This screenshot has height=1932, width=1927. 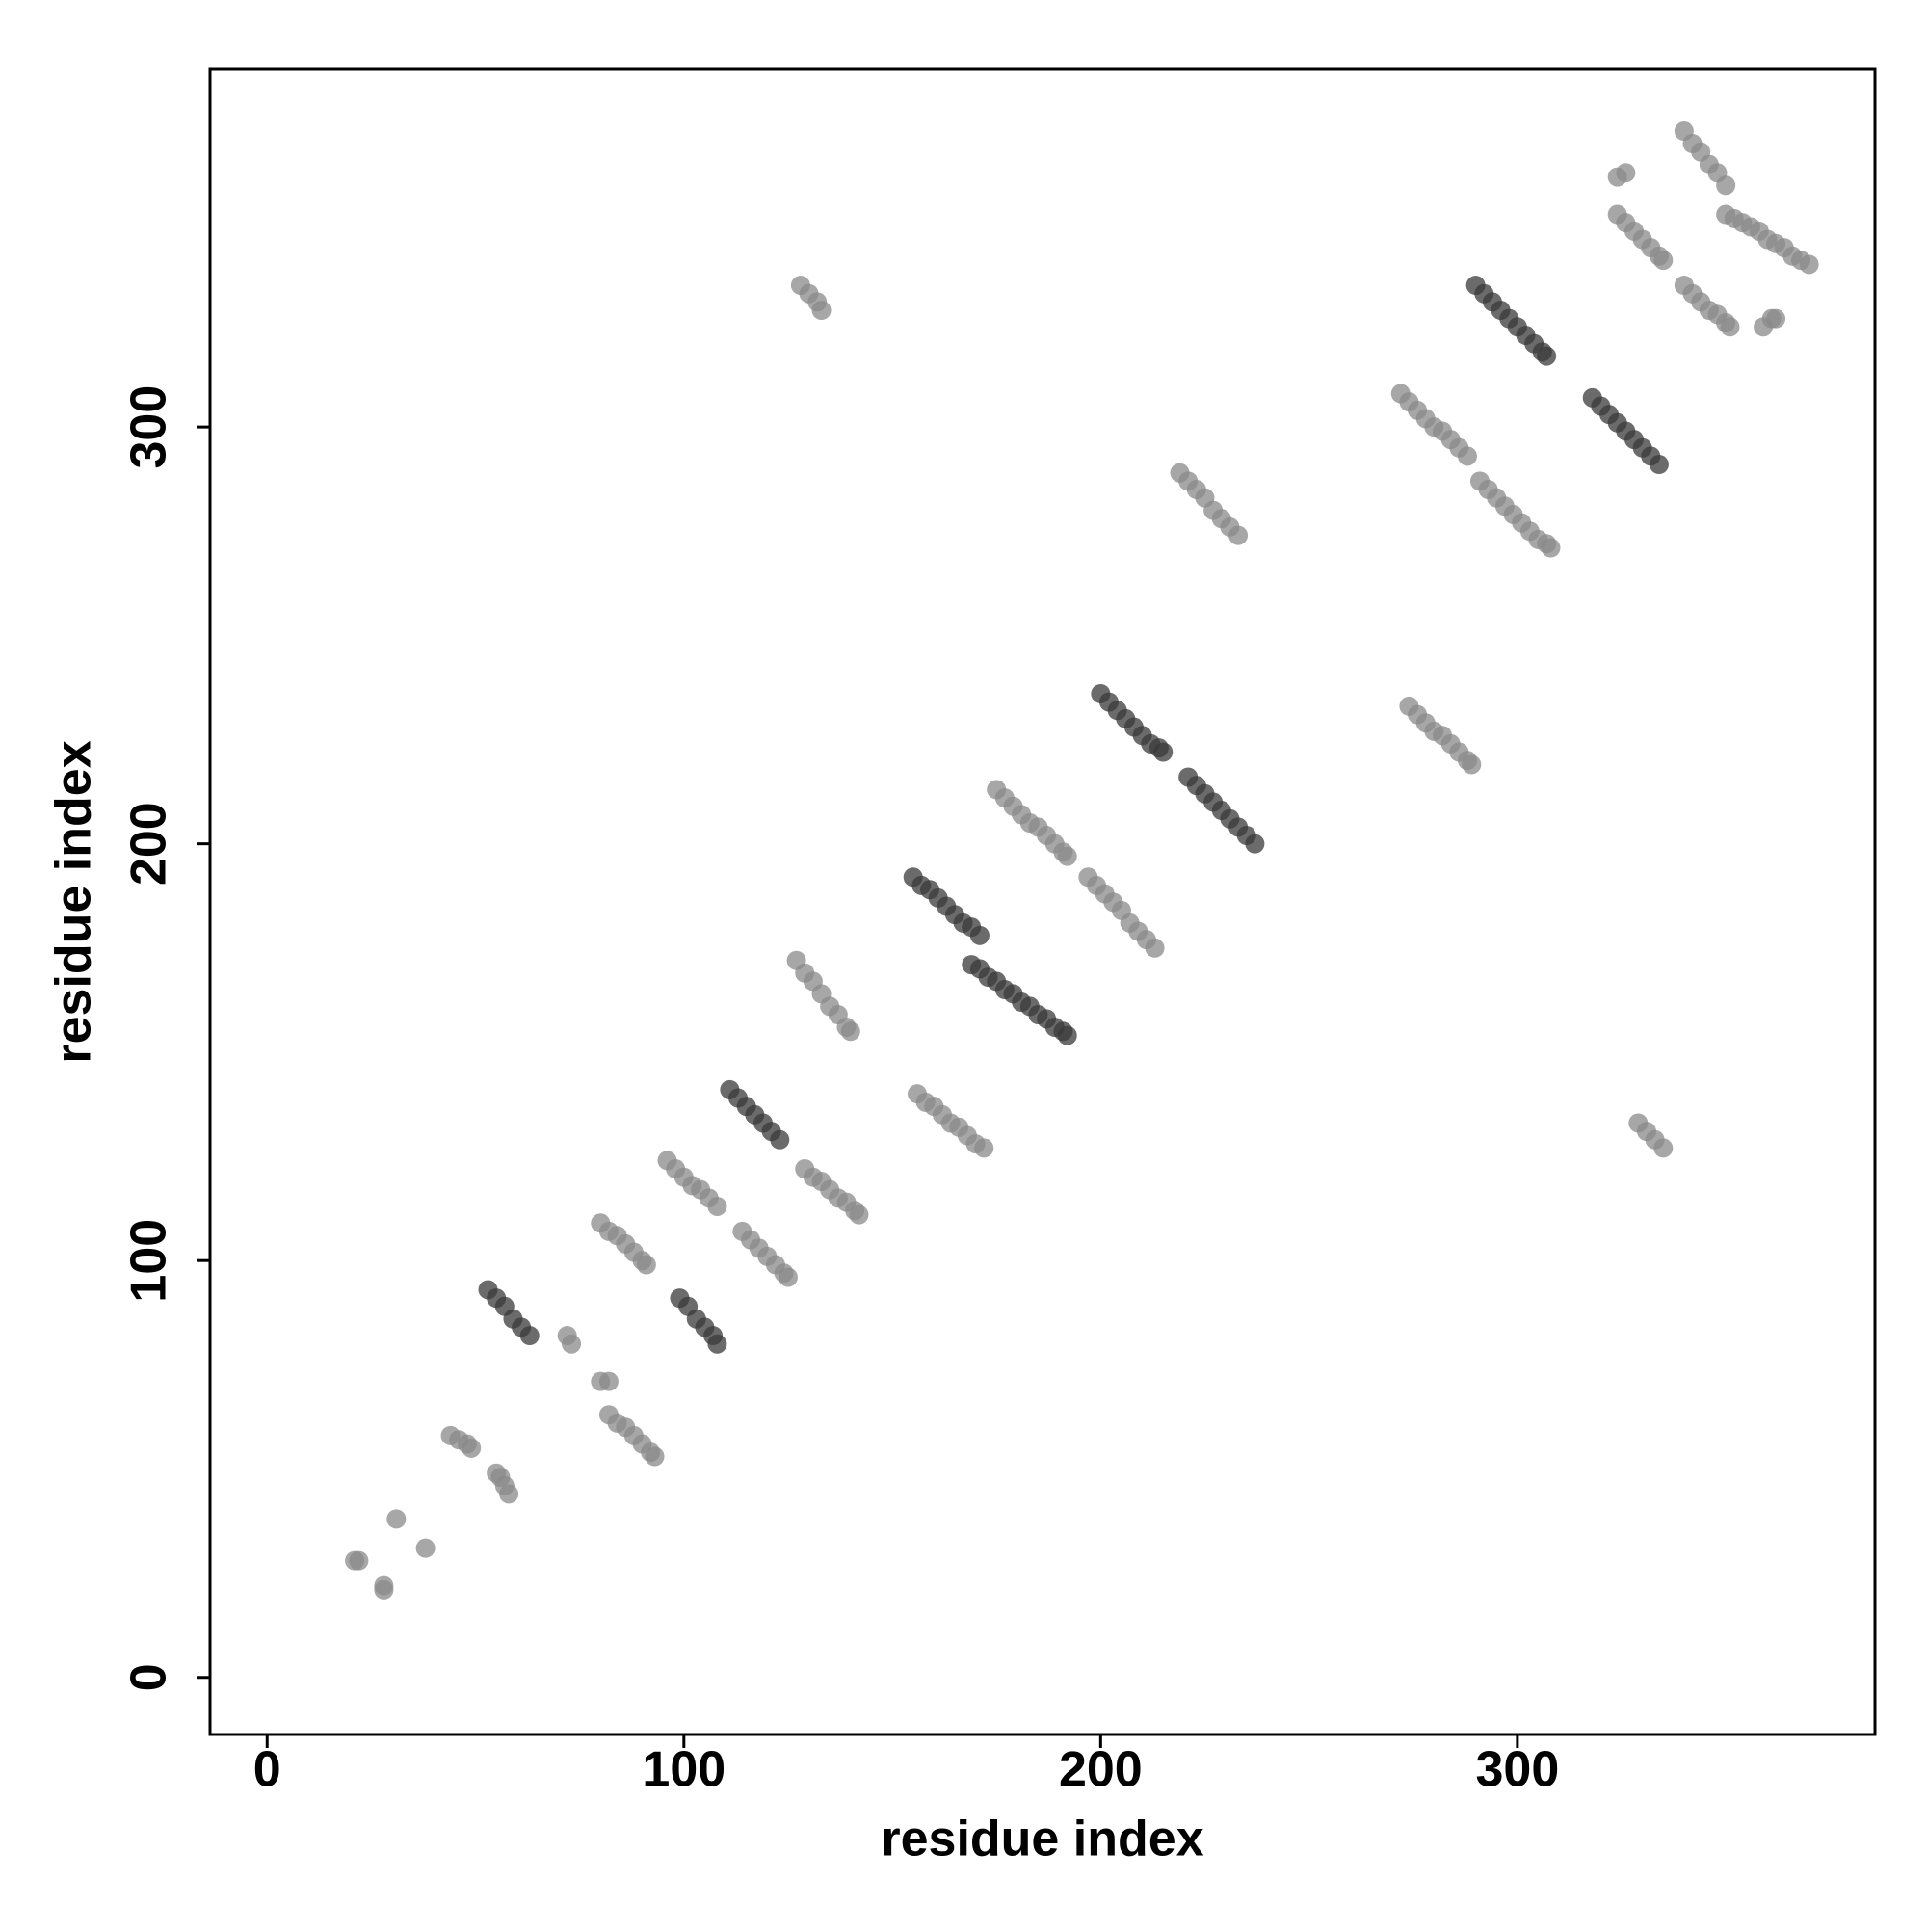 I want to click on y-tick-label: 200, so click(x=149, y=844).